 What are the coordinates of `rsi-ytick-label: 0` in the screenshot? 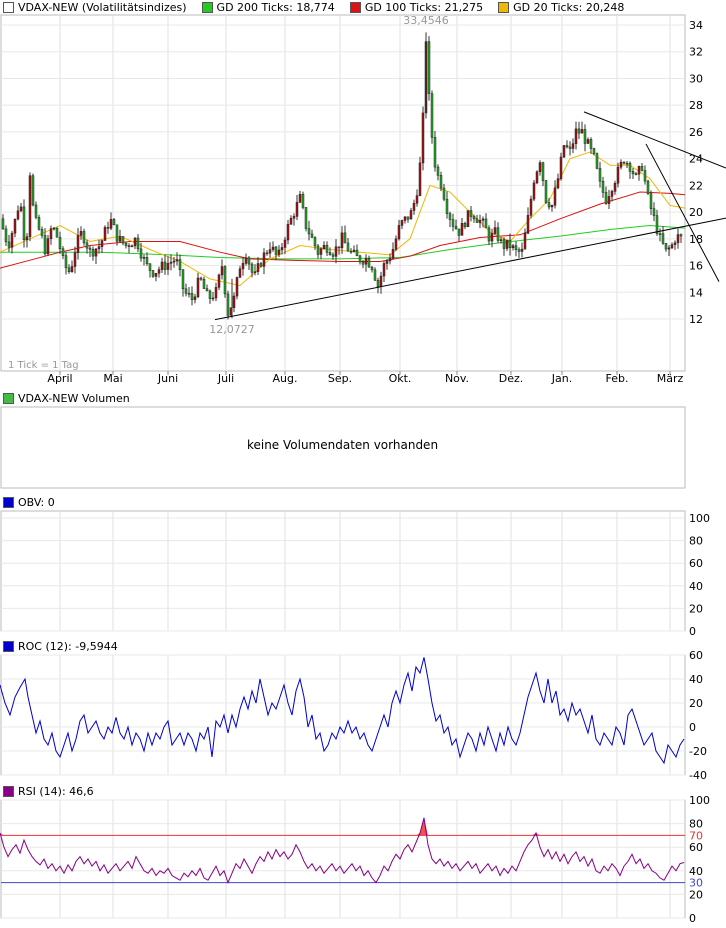 It's located at (692, 918).